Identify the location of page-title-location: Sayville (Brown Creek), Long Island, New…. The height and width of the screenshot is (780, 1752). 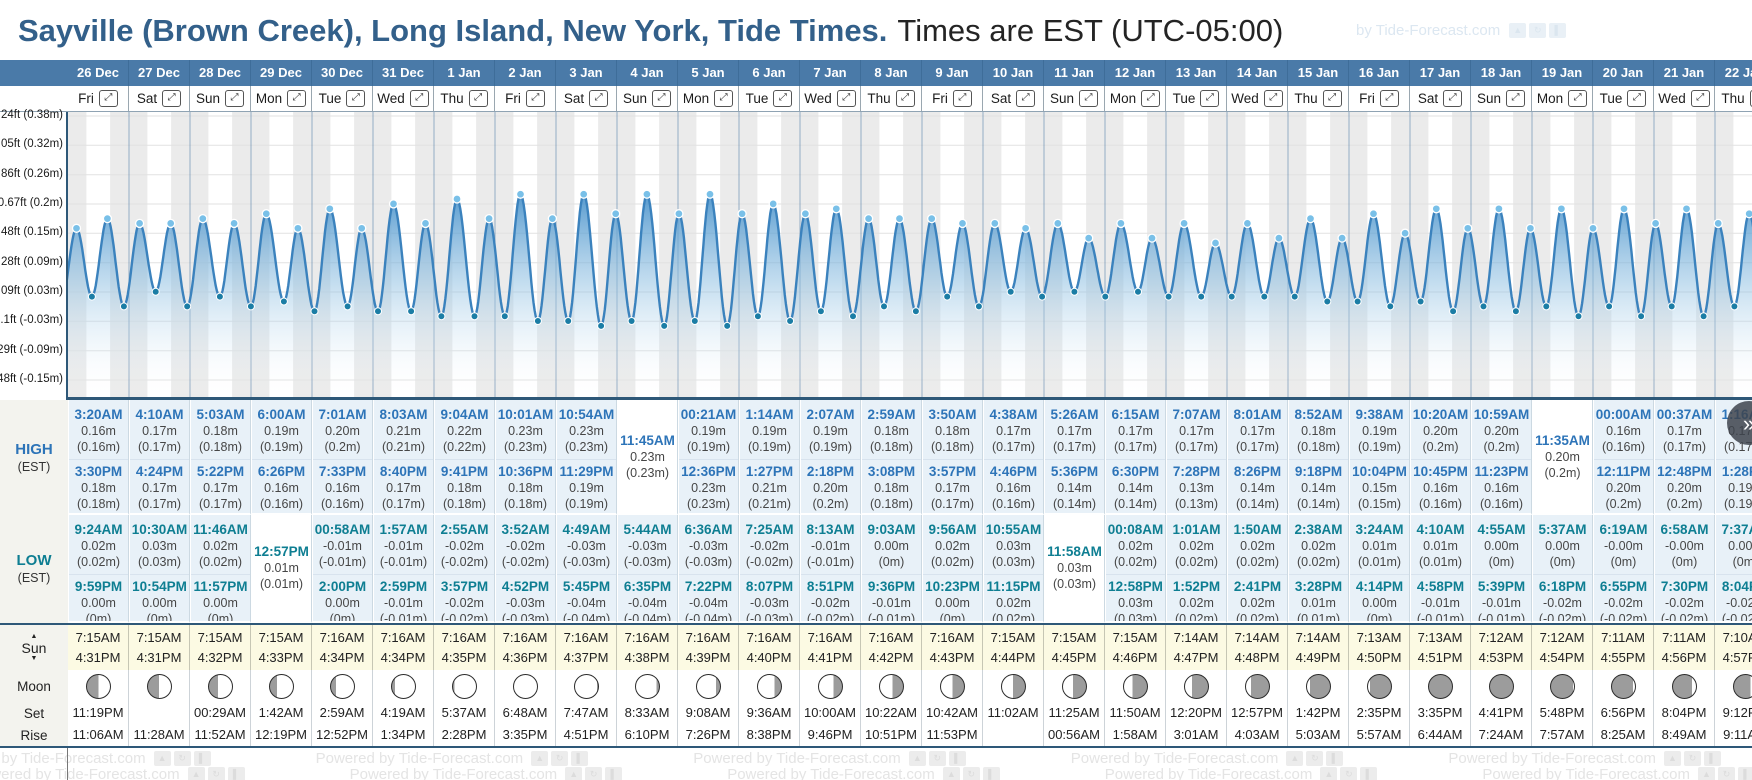
(453, 30).